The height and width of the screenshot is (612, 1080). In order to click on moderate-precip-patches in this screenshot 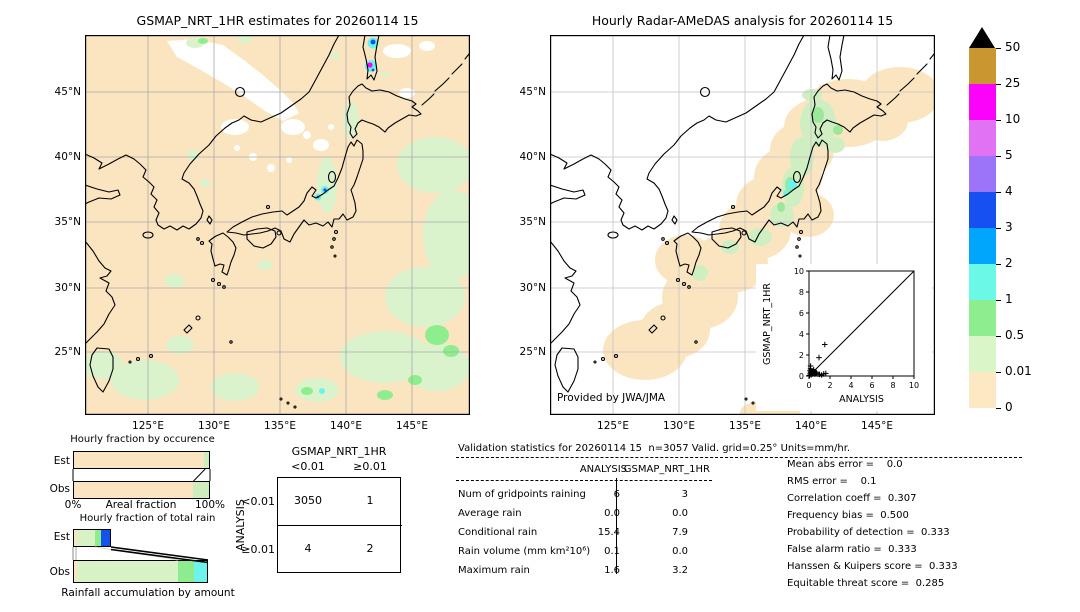, I will do `click(328, 219)`.